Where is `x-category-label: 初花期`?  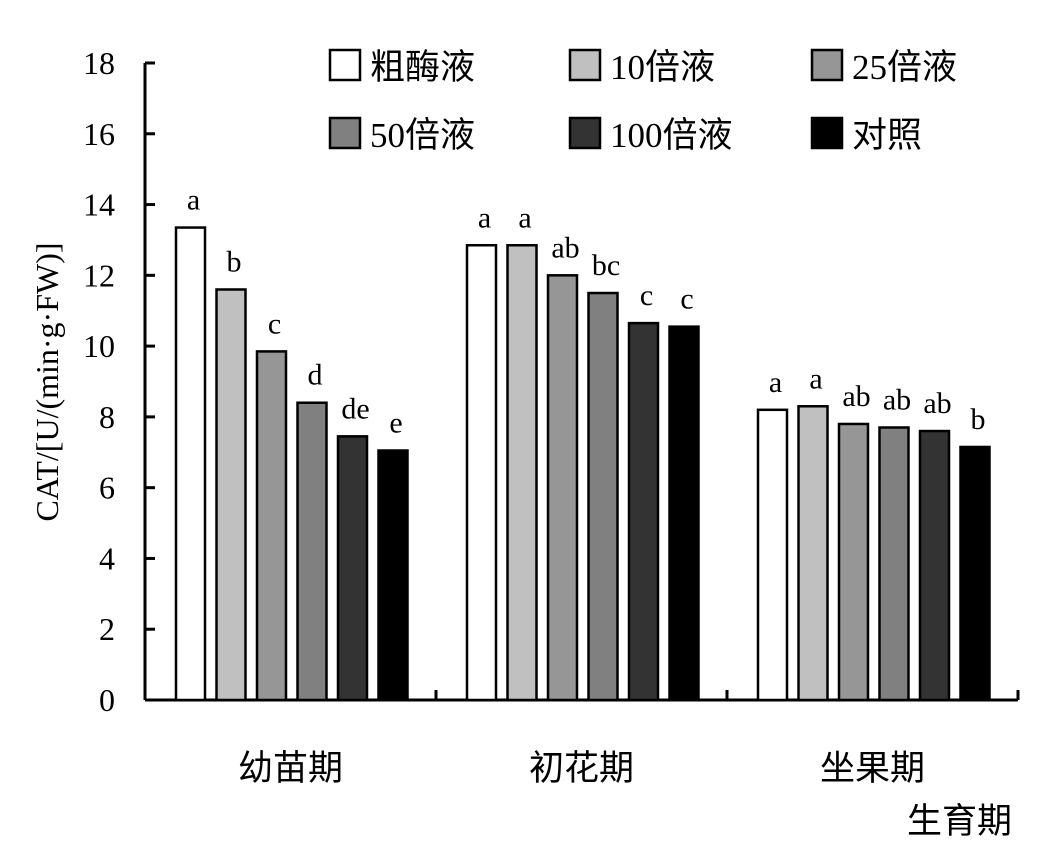
x-category-label: 初花期 is located at coordinates (581, 768).